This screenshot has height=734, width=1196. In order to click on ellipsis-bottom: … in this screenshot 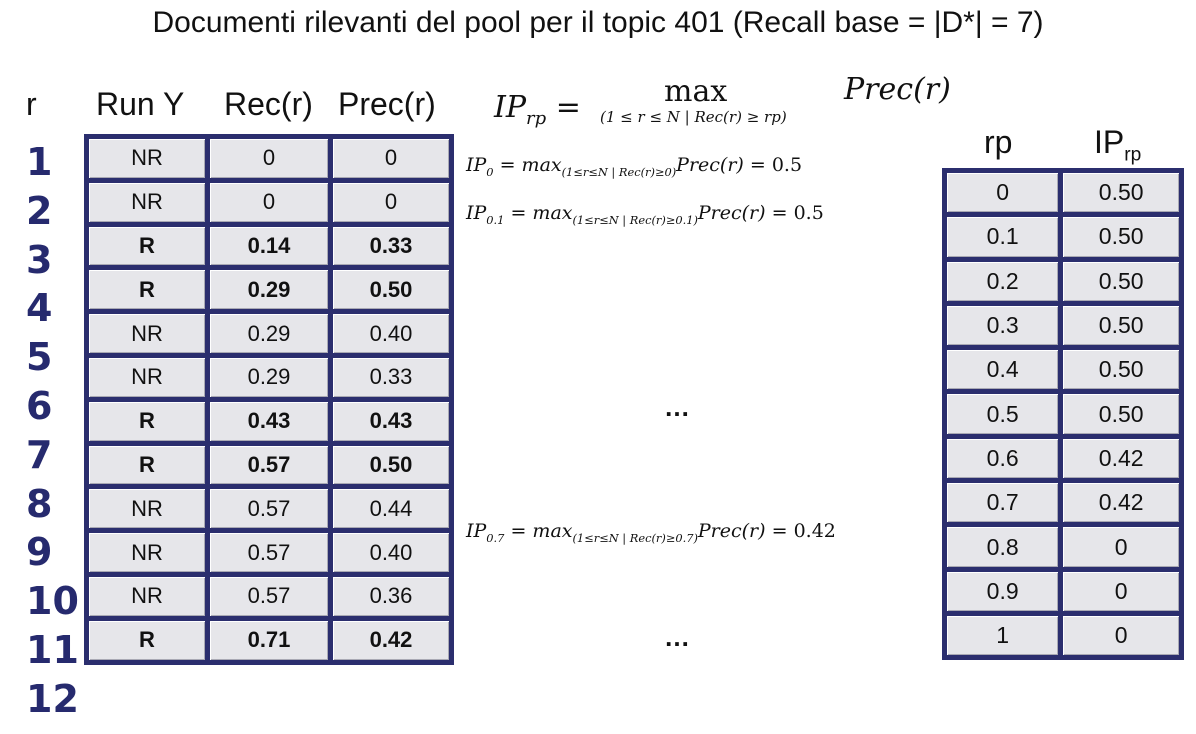, I will do `click(678, 637)`.